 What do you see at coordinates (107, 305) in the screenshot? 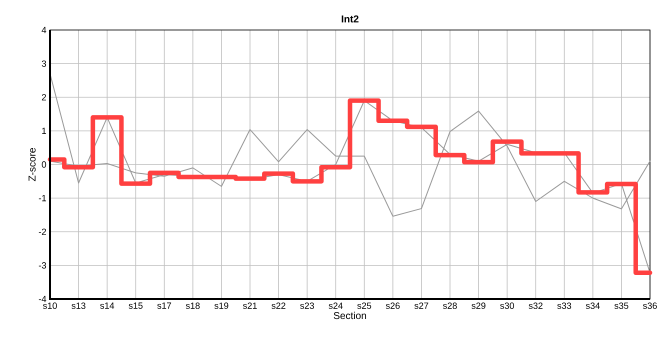
I see `x-tick-label: s14` at bounding box center [107, 305].